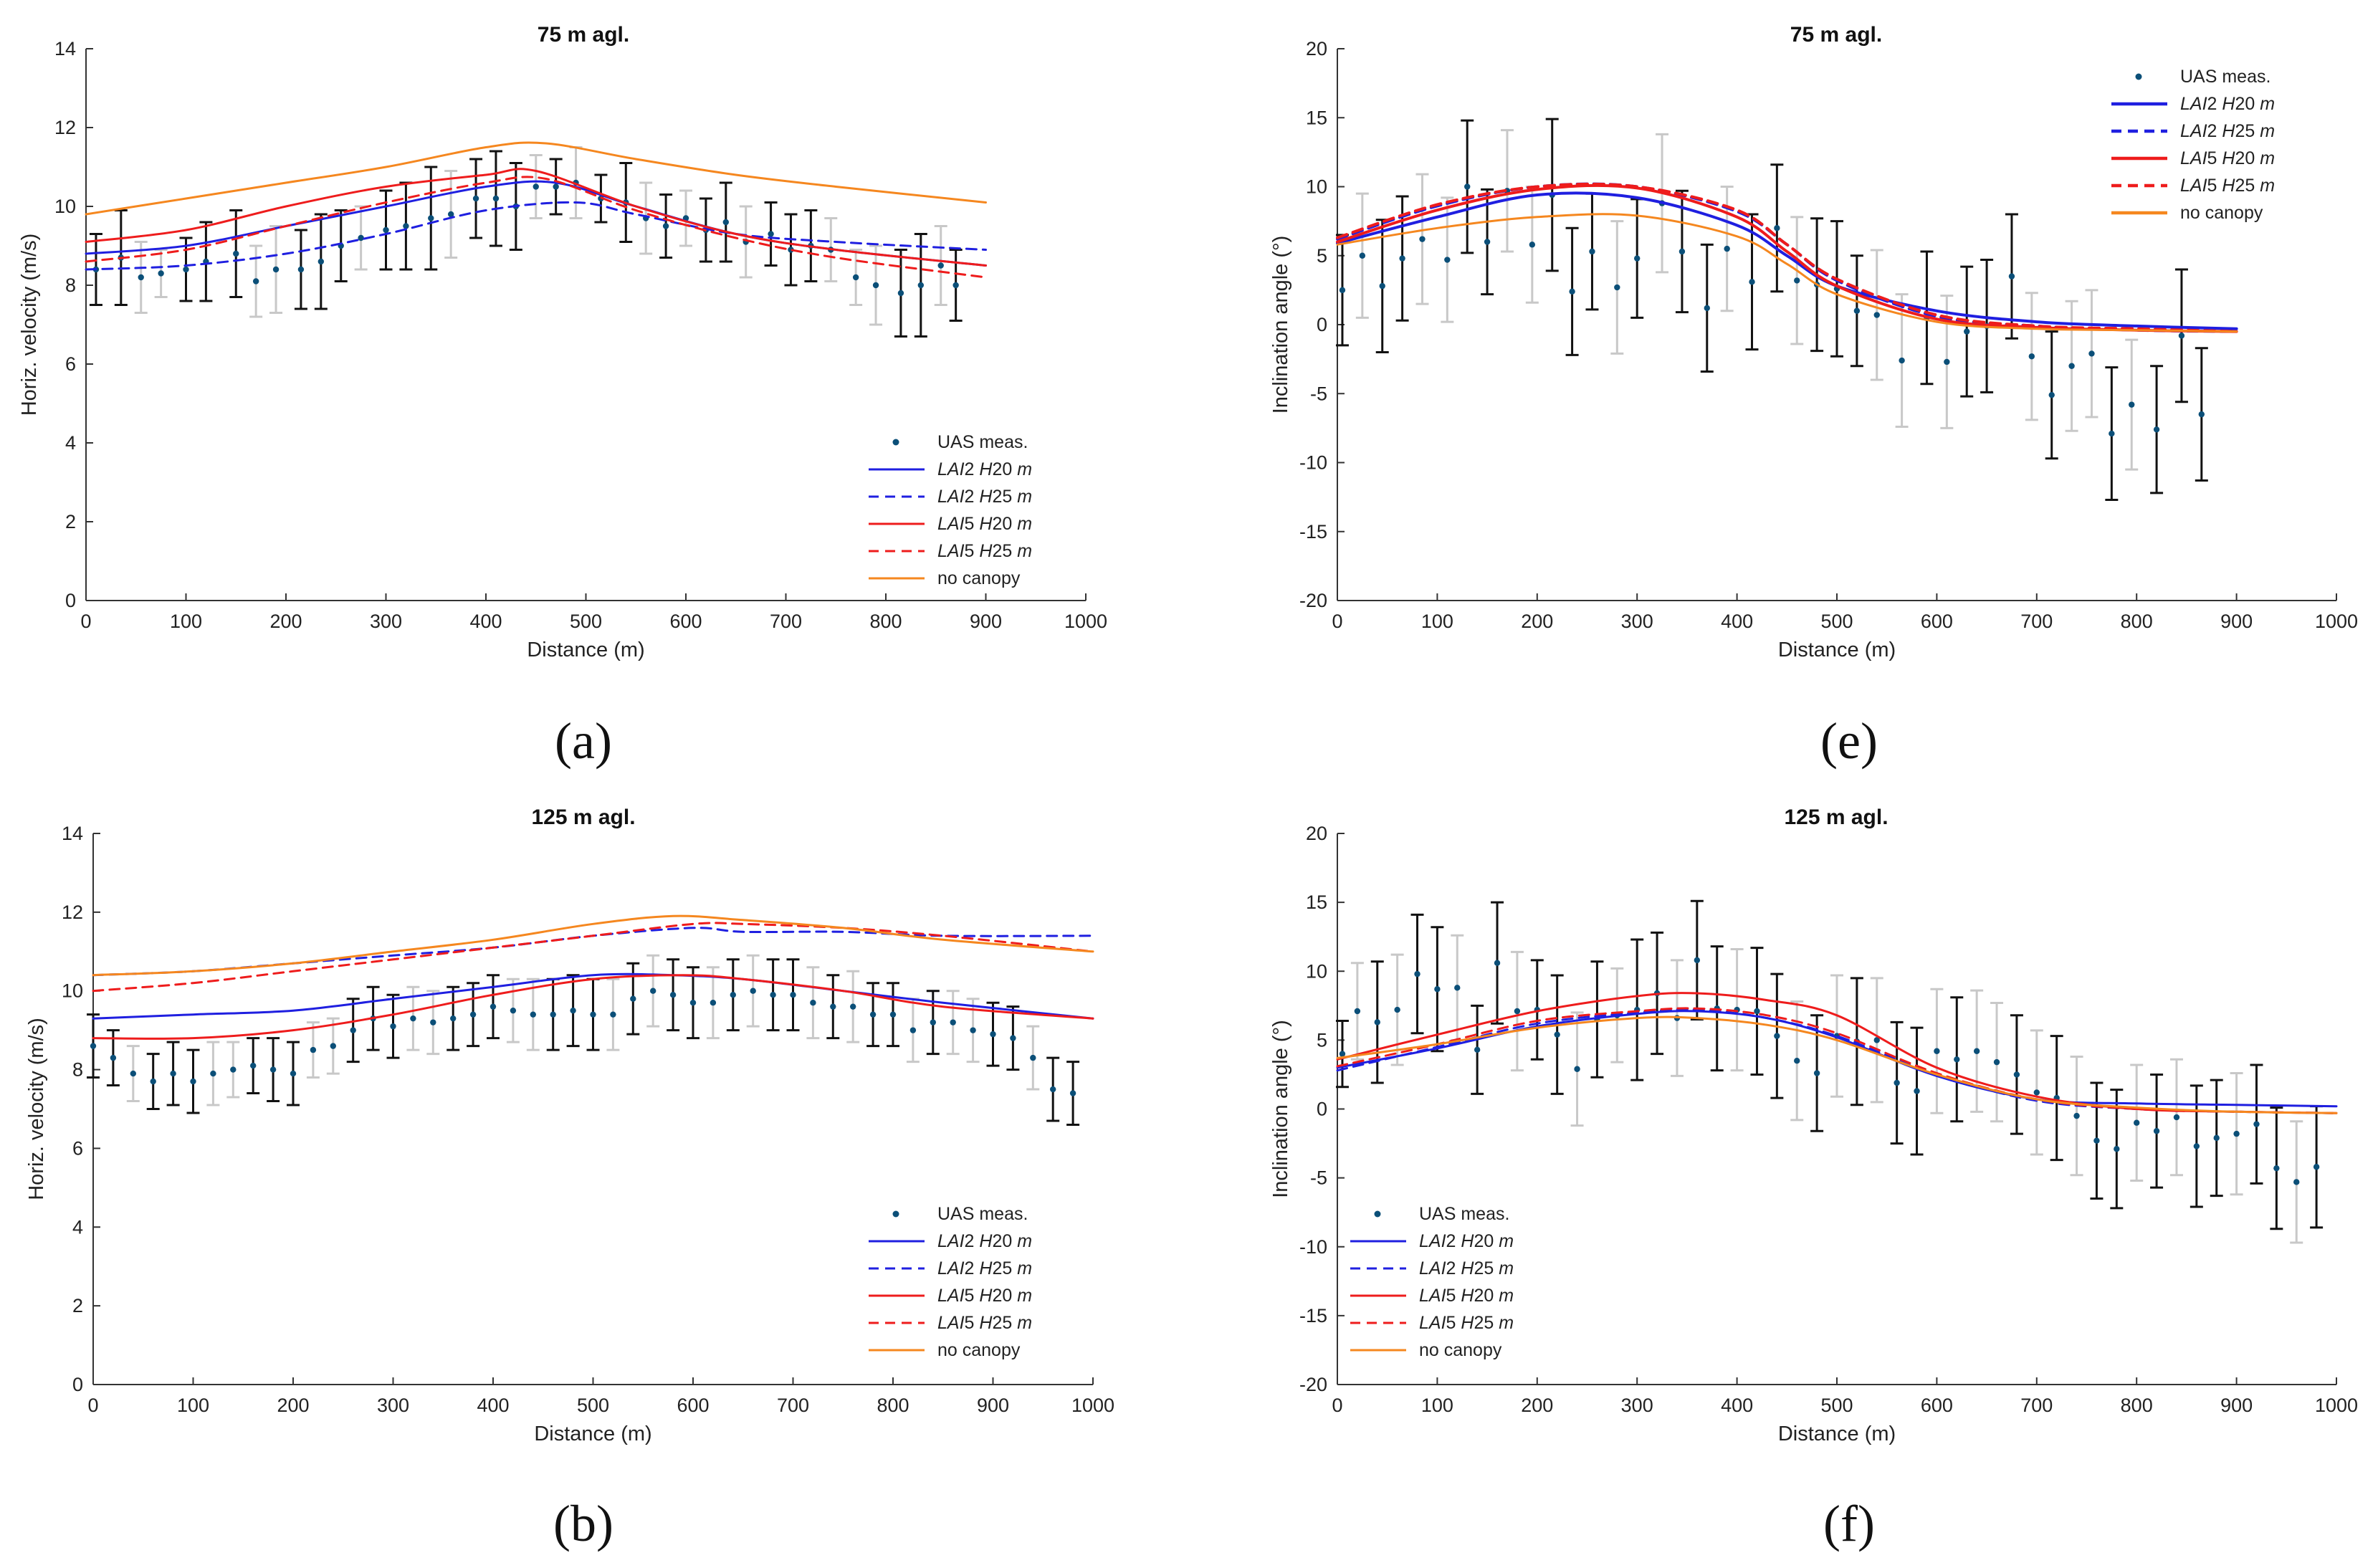 The height and width of the screenshot is (1568, 2378). Describe the element at coordinates (1837, 1434) in the screenshot. I see `x-axis-label: Distance (m)` at that location.